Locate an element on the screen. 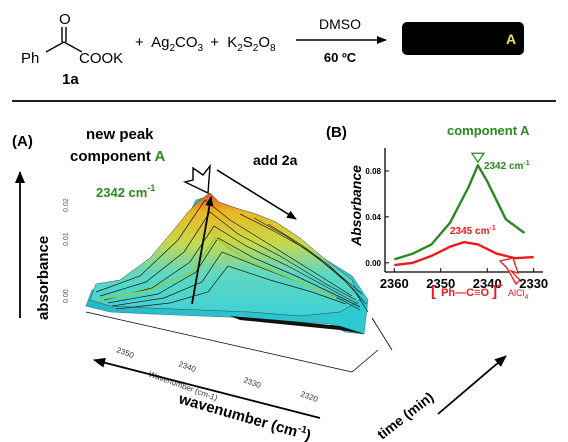 The height and width of the screenshot is (442, 568). red-pointer-arrow is located at coordinates (509, 271).